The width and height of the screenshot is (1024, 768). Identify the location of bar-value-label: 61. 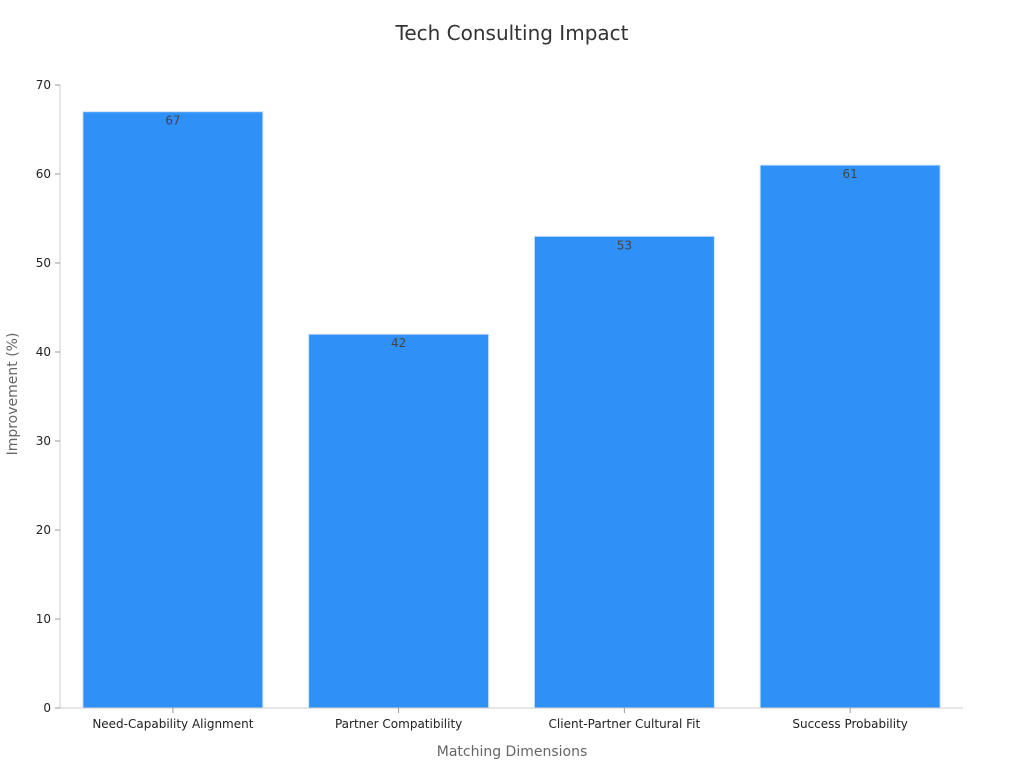
(849, 174).